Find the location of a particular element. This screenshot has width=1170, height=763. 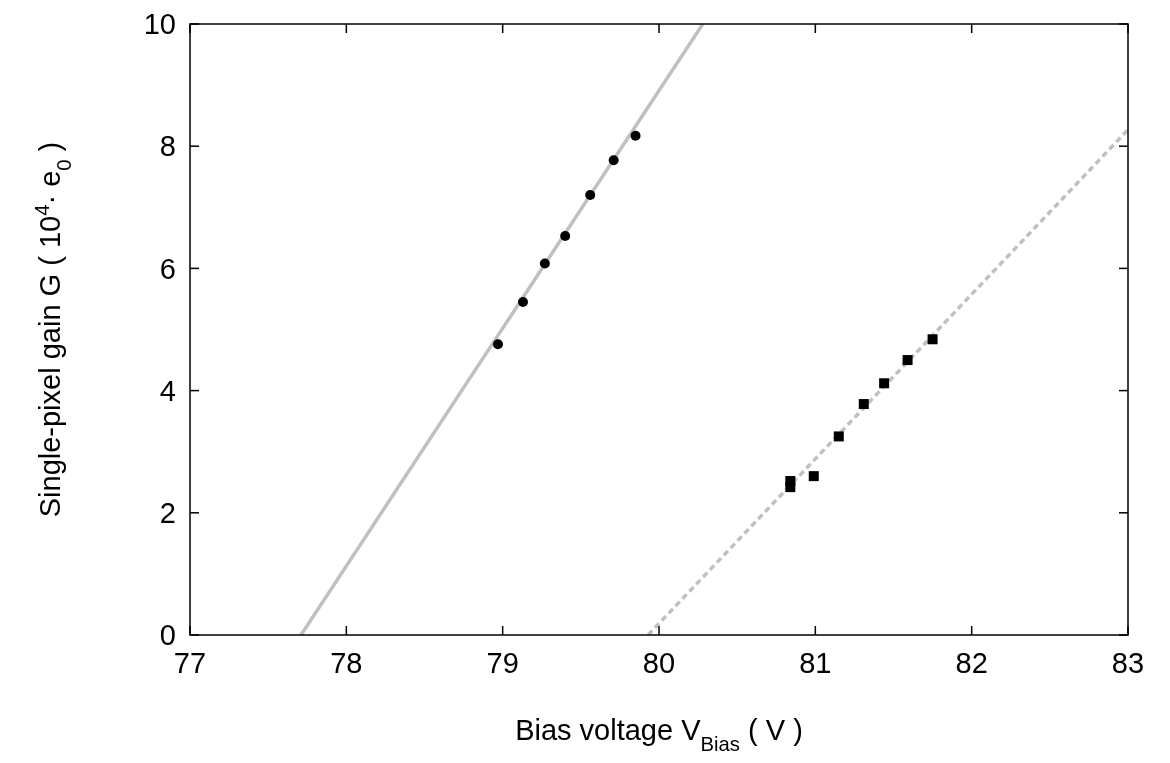

y-tick-label: 0 is located at coordinates (167, 635).